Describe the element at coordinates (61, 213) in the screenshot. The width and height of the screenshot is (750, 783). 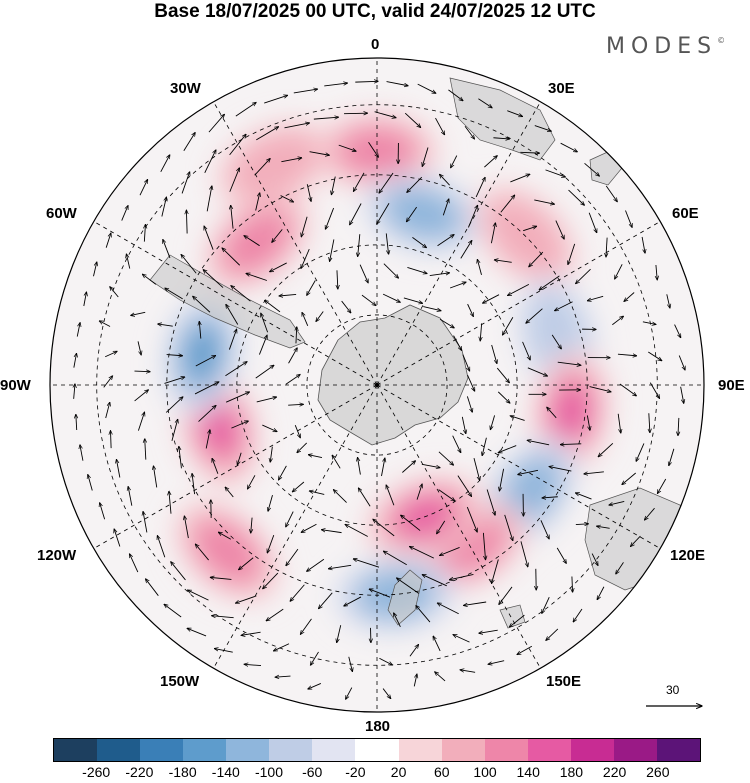
I see `lon-label-60w: 60W` at that location.